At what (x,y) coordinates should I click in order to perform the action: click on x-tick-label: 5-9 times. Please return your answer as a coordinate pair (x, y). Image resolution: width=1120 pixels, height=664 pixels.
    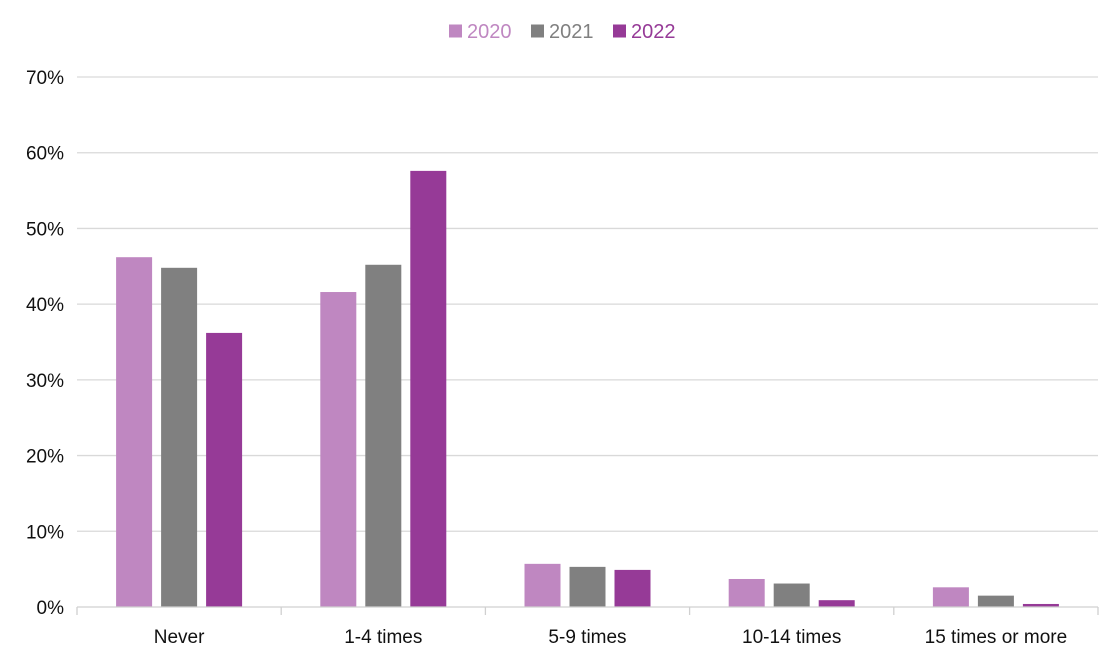
    Looking at the image, I should click on (587, 637).